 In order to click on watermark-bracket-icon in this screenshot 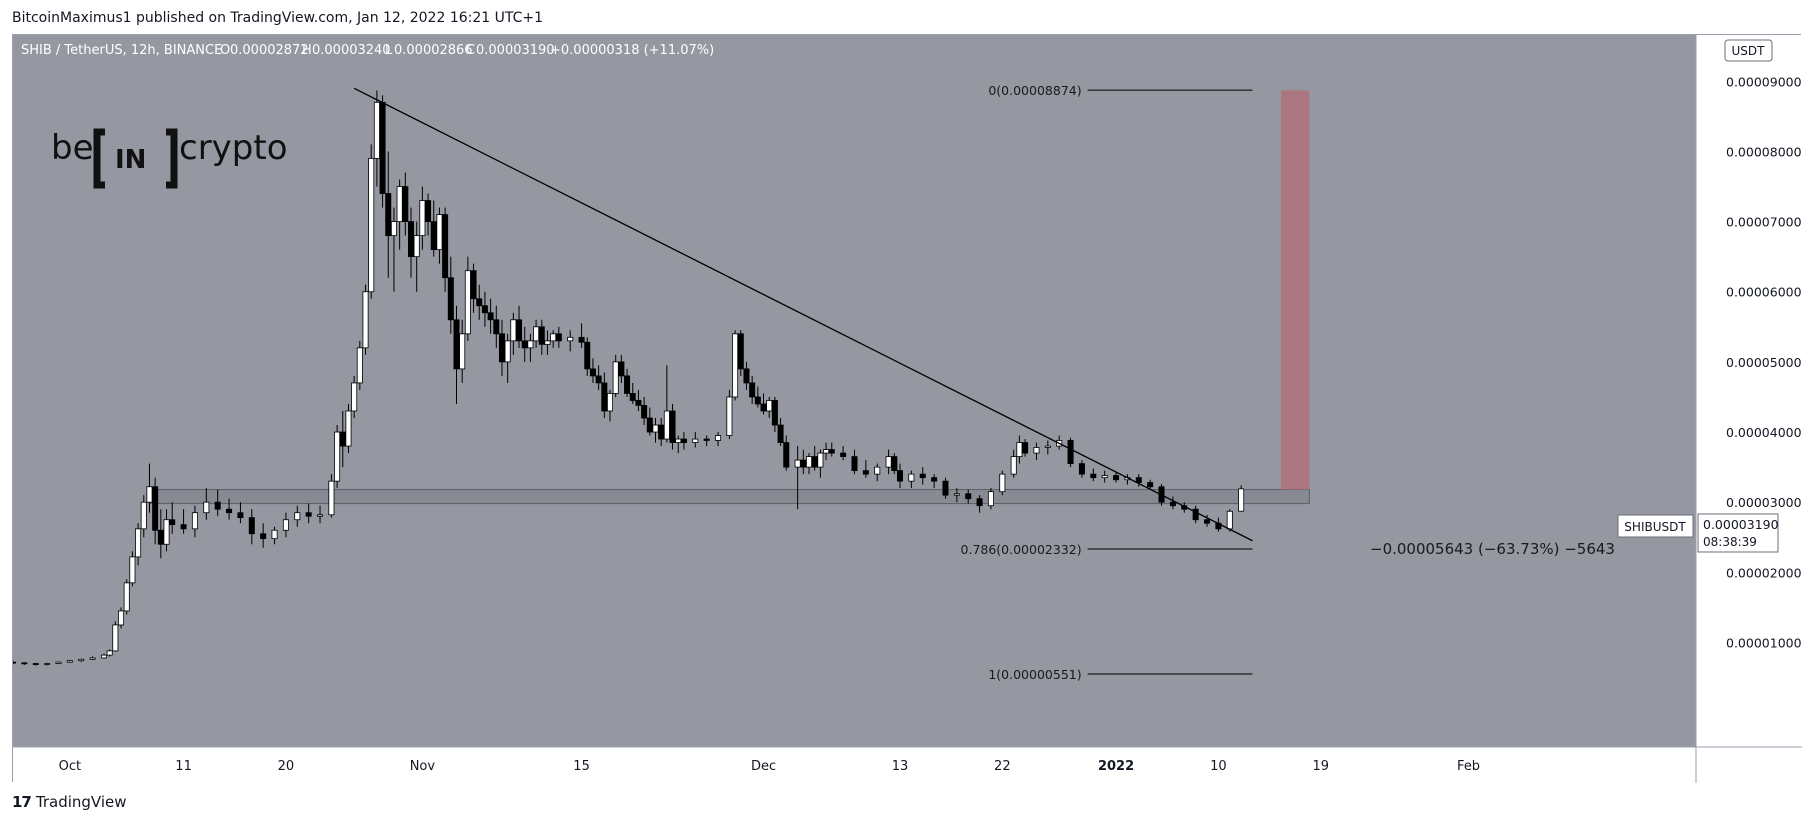, I will do `click(135, 158)`.